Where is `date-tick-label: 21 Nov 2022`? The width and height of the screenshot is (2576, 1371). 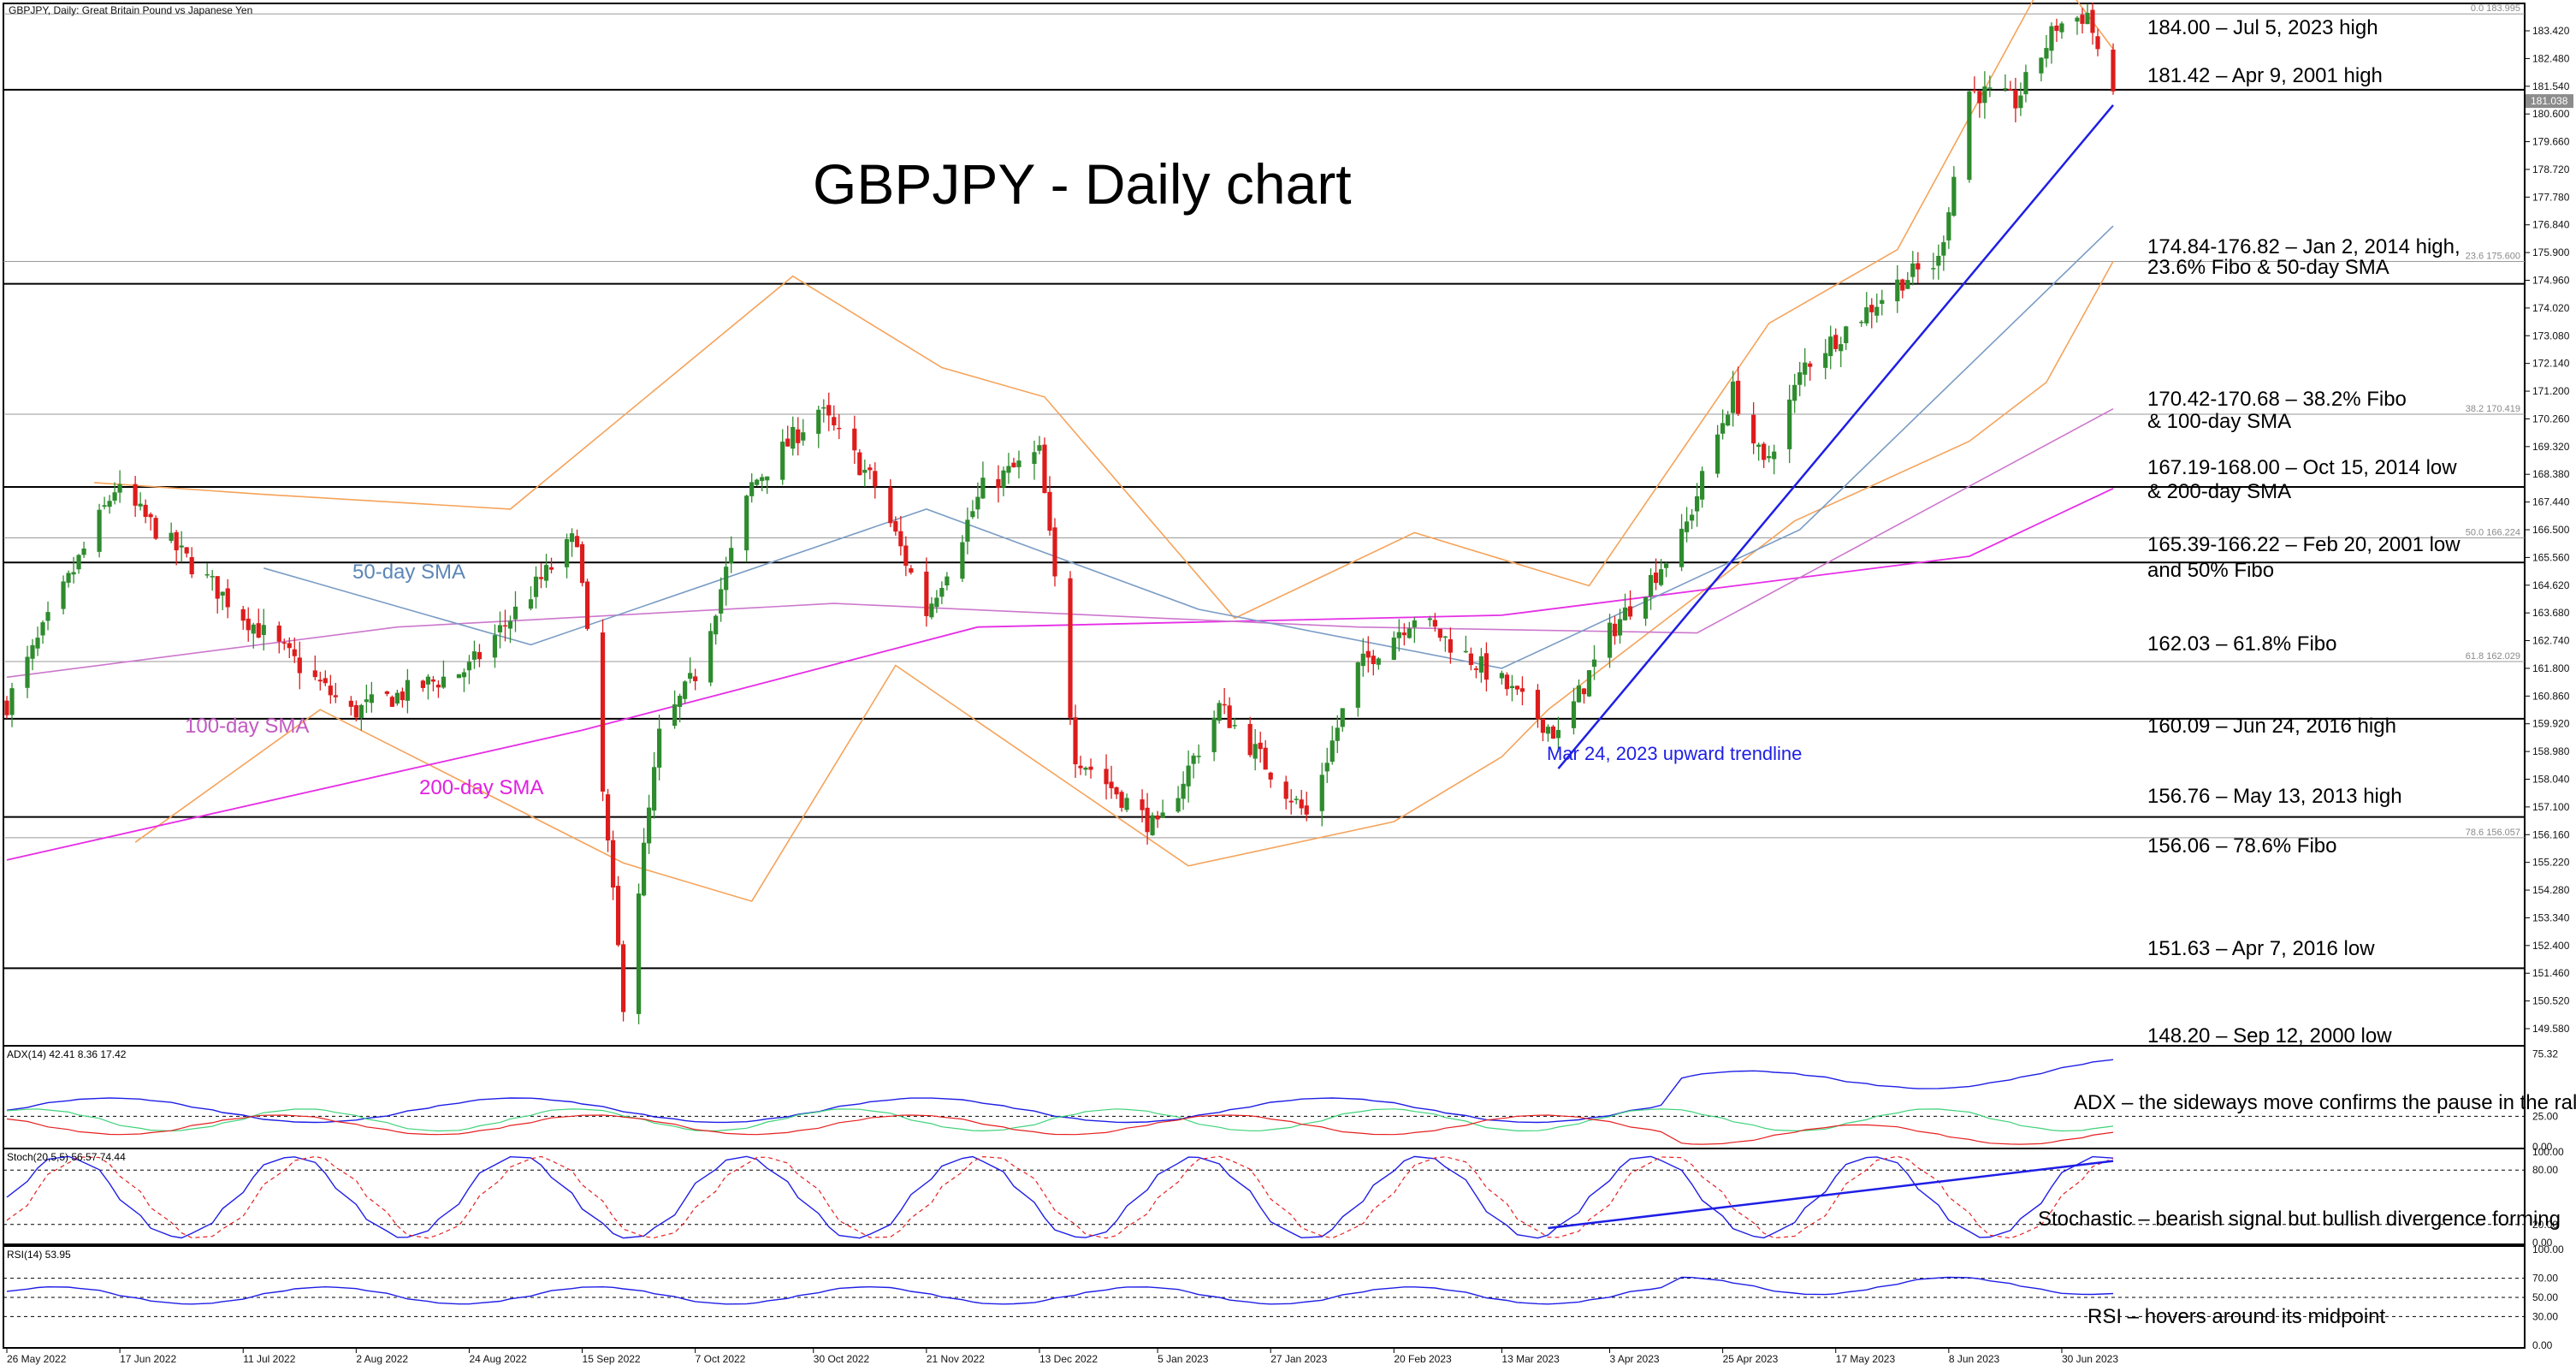 date-tick-label: 21 Nov 2022 is located at coordinates (956, 1359).